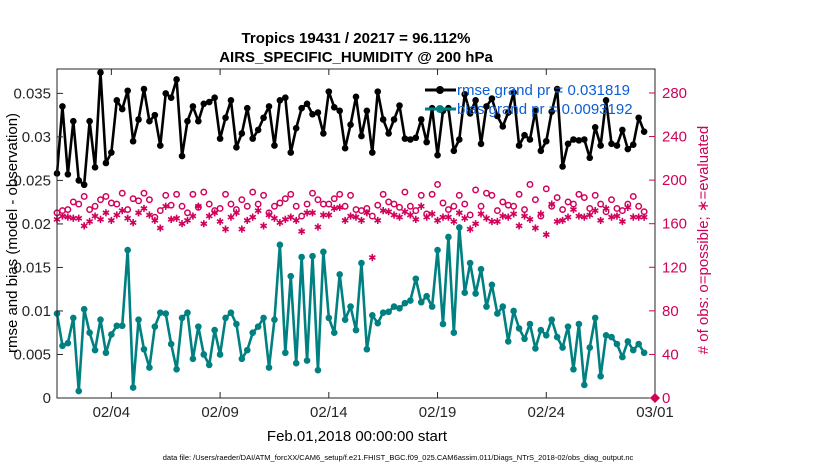 The width and height of the screenshot is (830, 470). What do you see at coordinates (543, 90) in the screenshot?
I see `legend-rmse-label: rmse grand pr = 0.031819` at bounding box center [543, 90].